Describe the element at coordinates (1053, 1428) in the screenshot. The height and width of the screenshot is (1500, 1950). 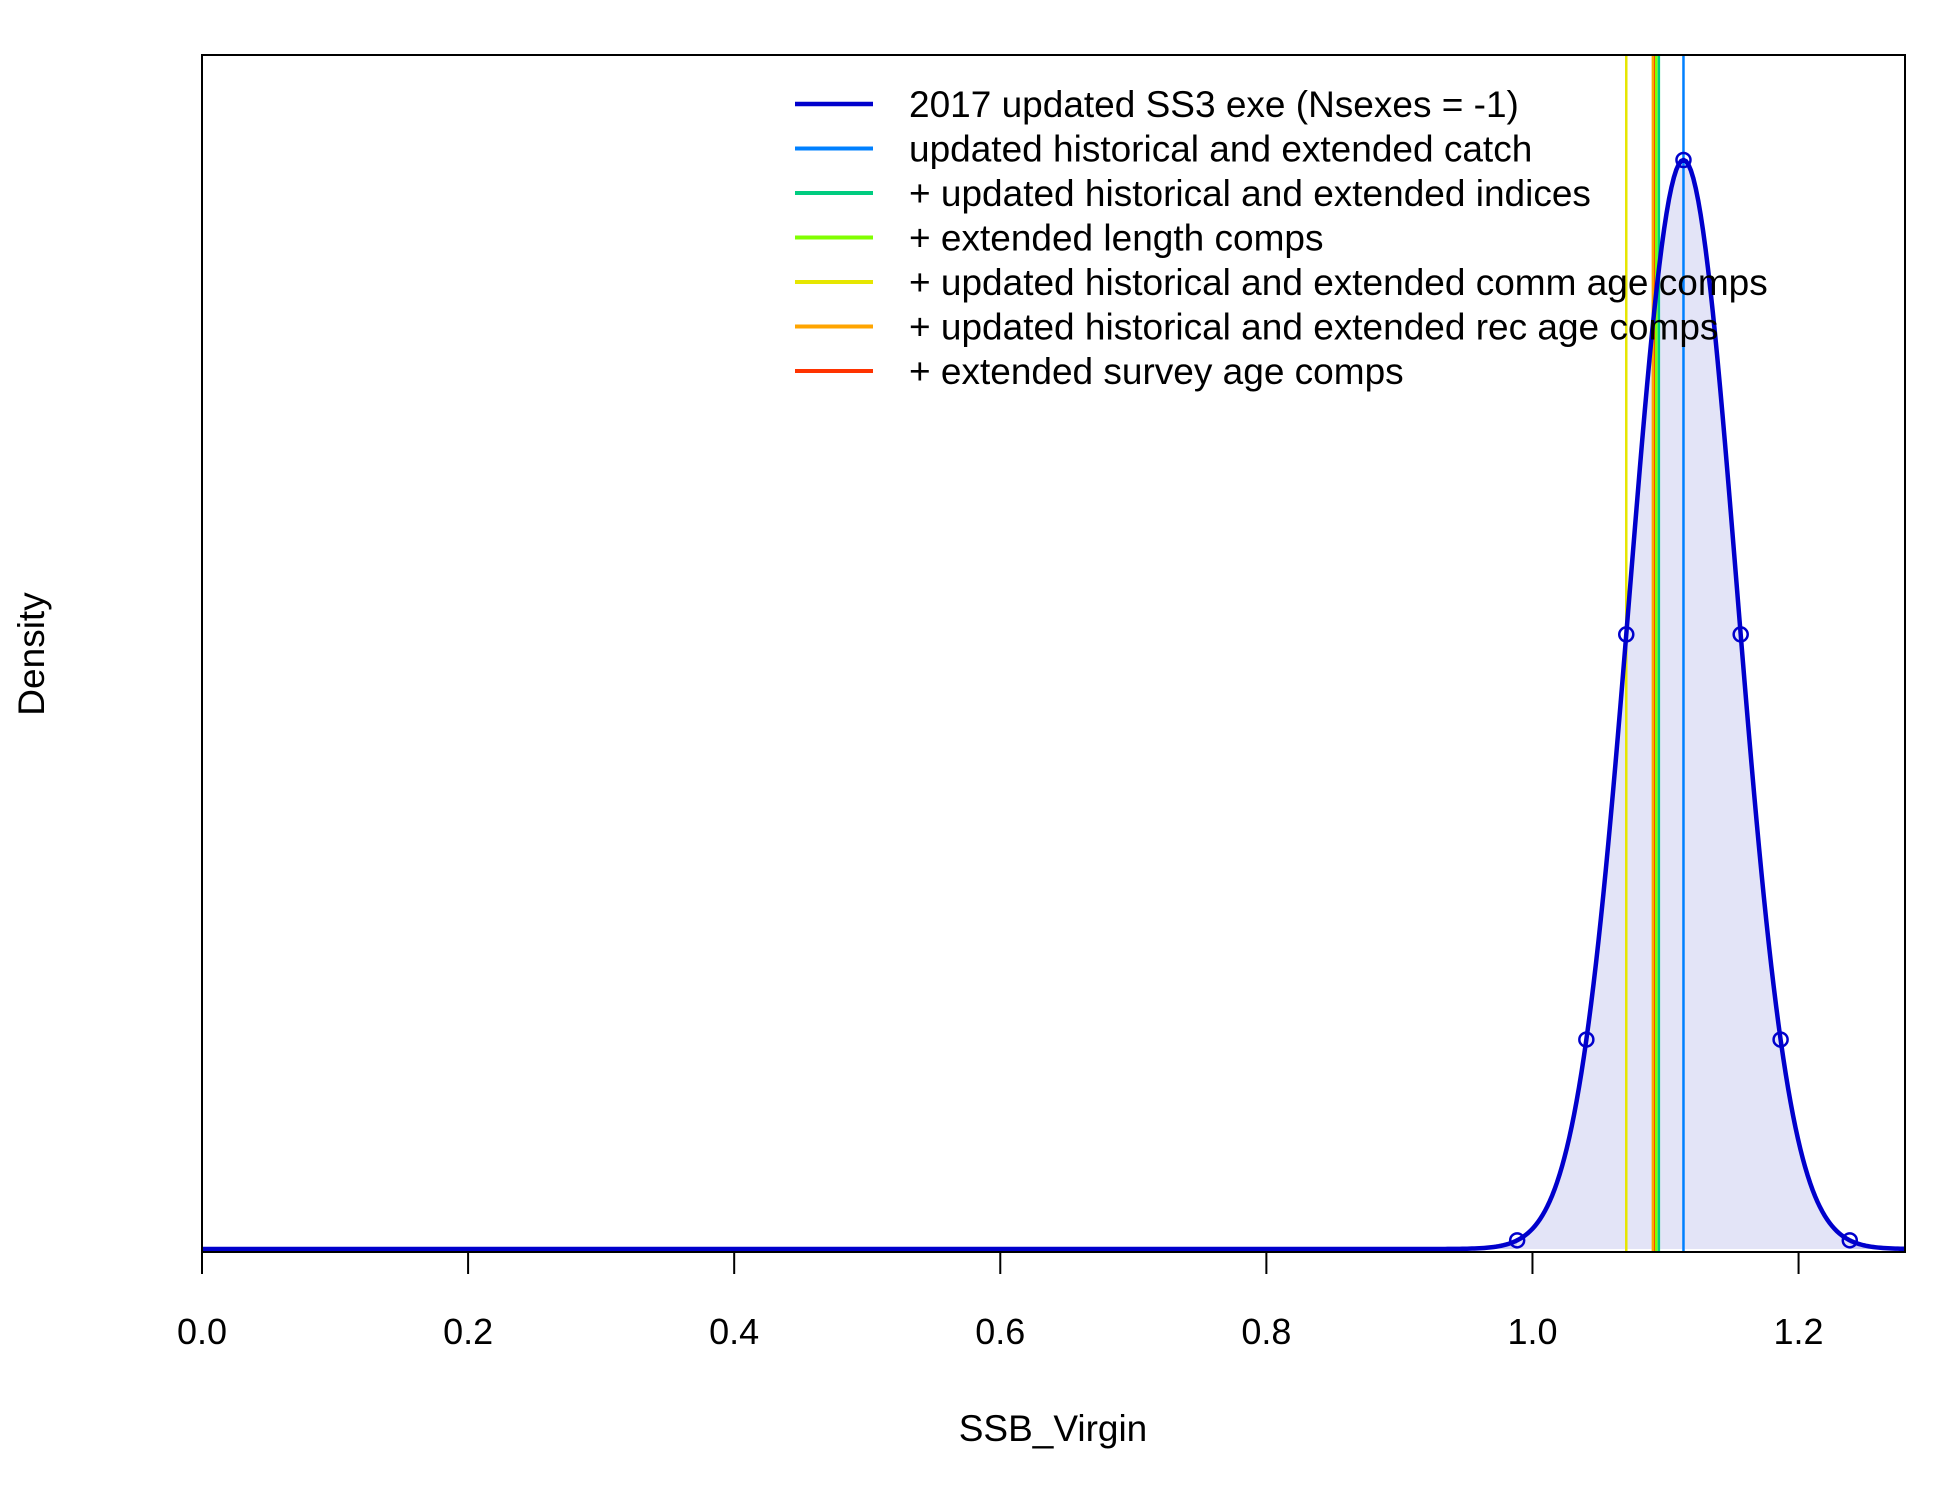
I see `x-axis-title: SSB_Virgin` at that location.